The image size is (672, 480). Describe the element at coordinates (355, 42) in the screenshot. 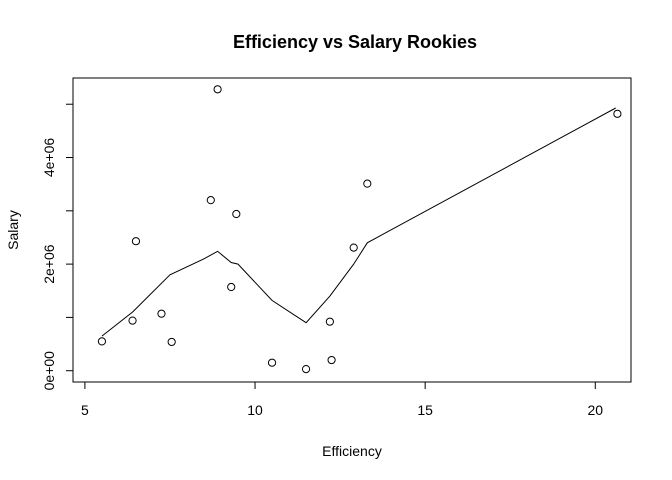

I see `chart-title: Efficiency vs Salary Rookies` at that location.